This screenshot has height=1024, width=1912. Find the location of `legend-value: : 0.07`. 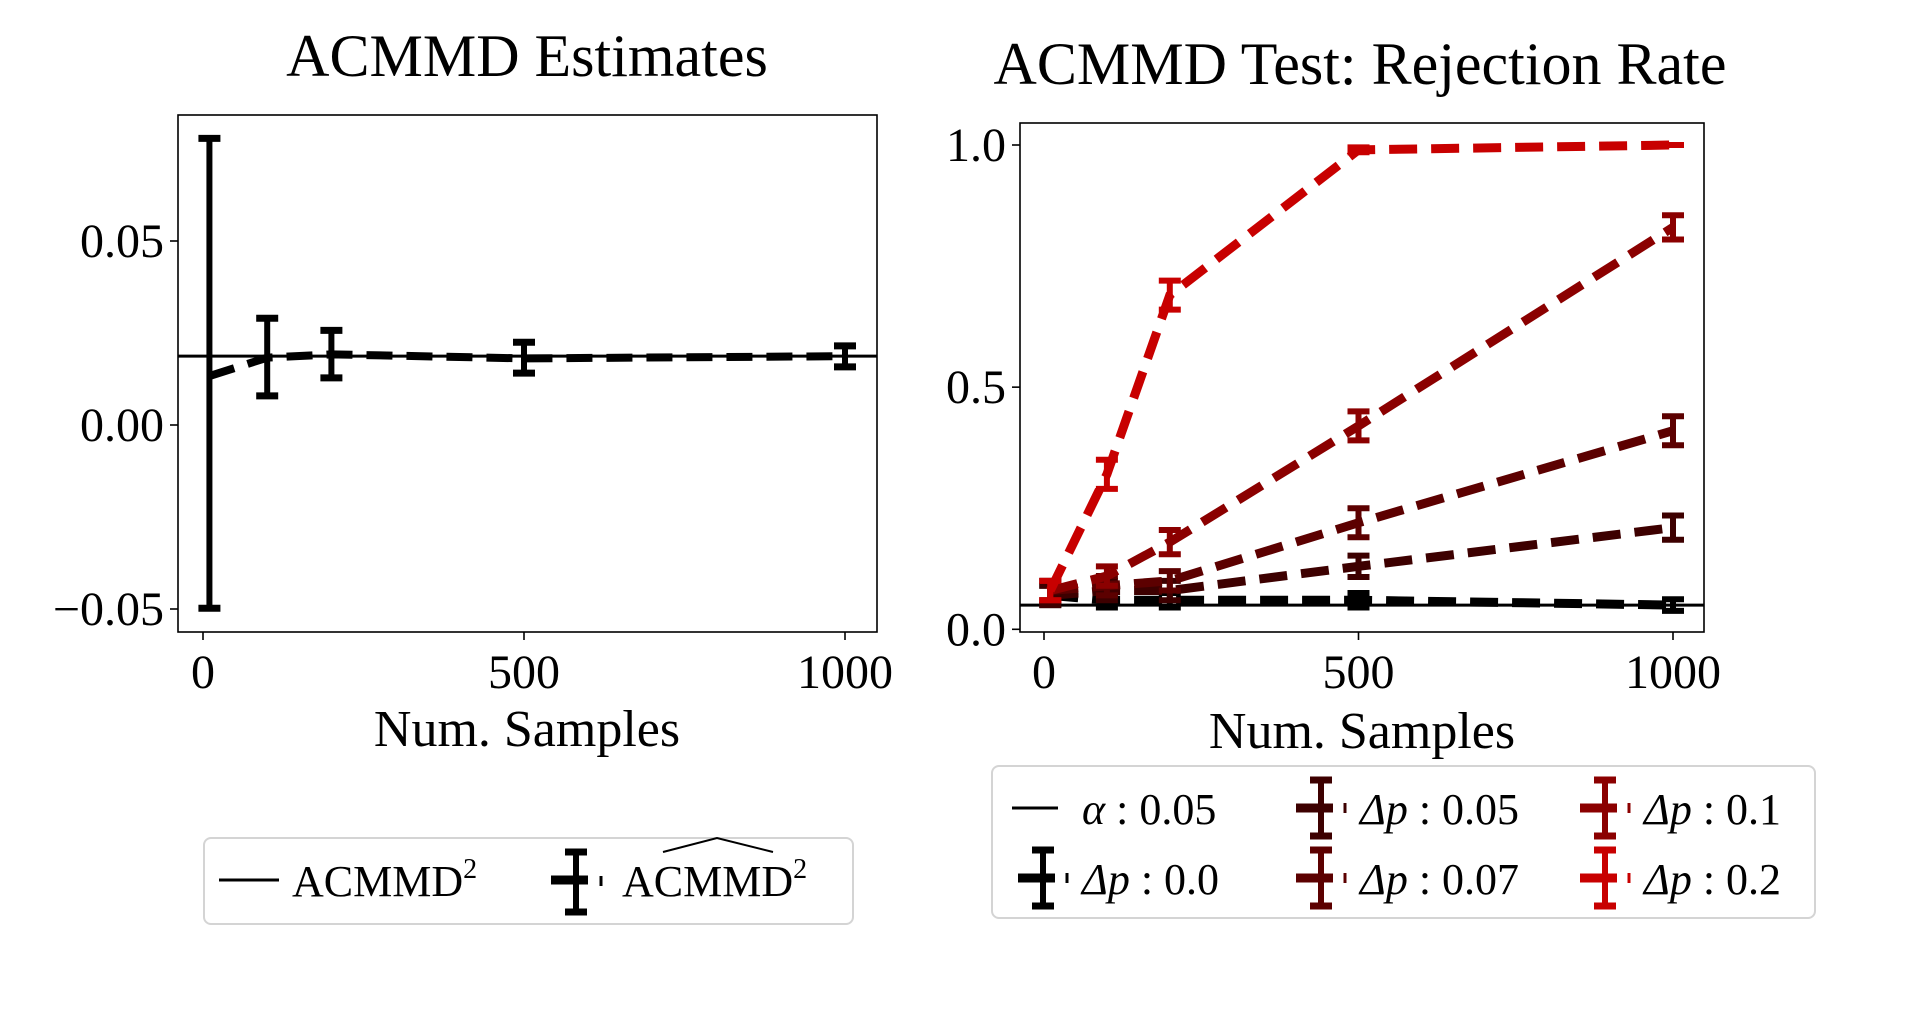

legend-value: : 0.07 is located at coordinates (1463, 879).